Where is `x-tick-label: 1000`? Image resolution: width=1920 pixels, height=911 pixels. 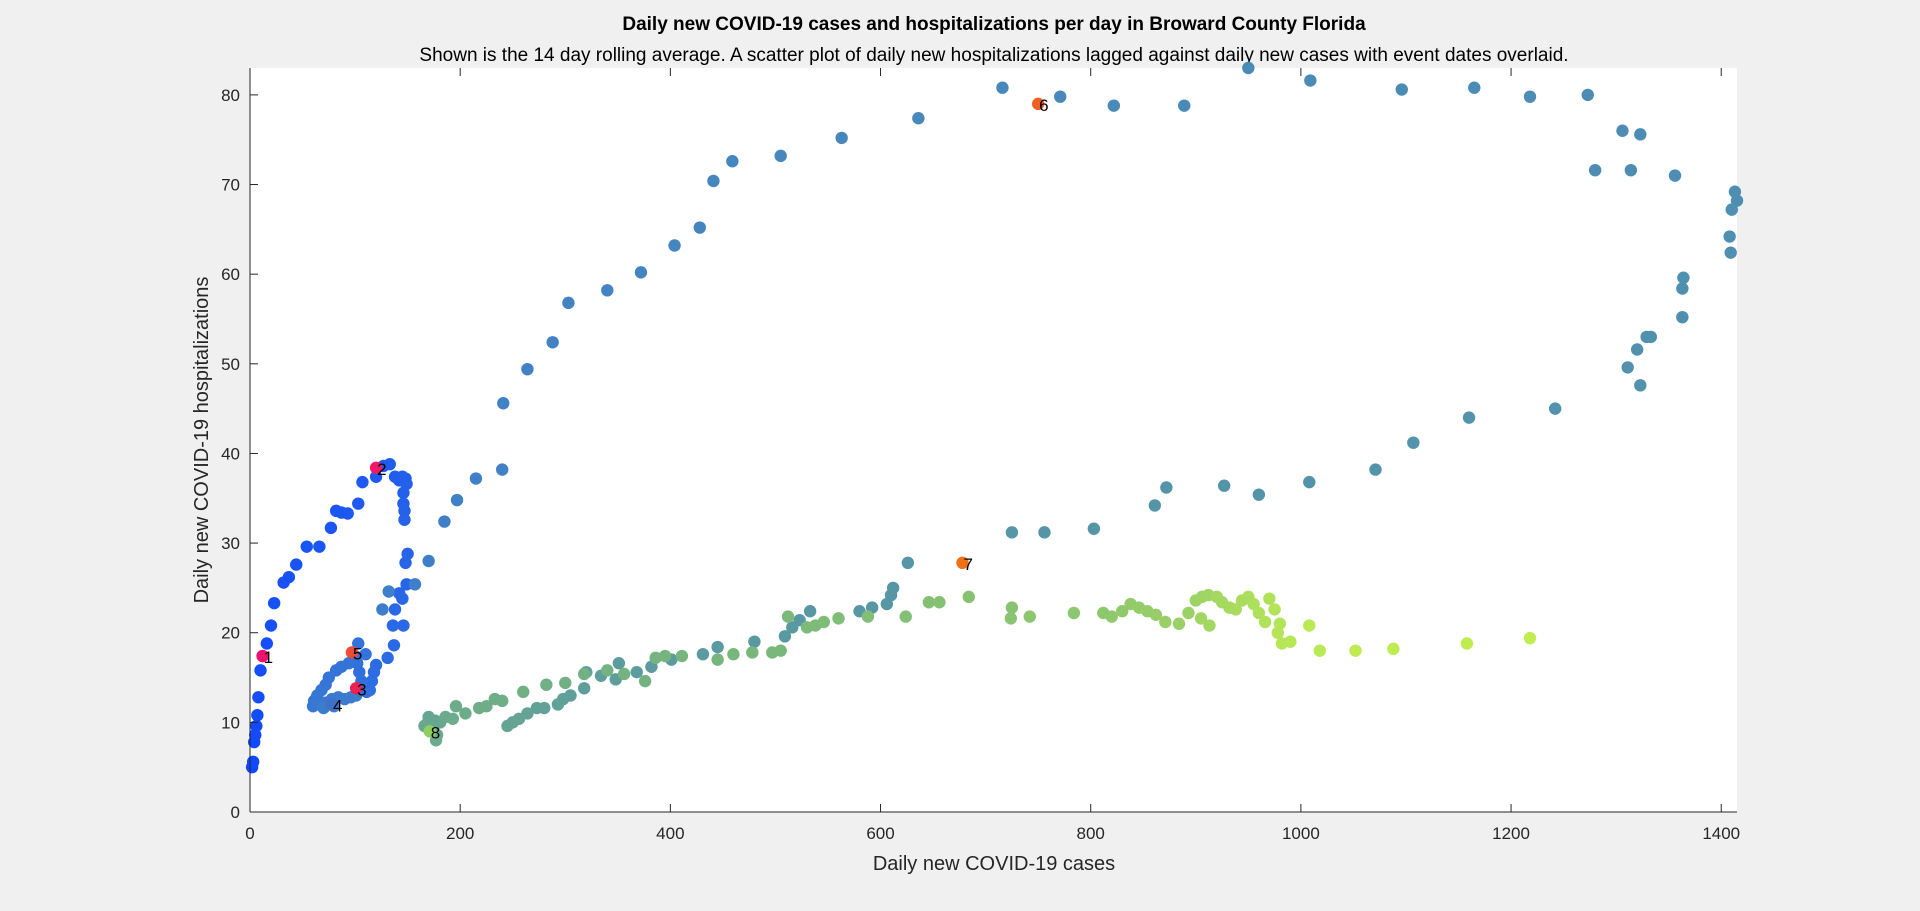 x-tick-label: 1000 is located at coordinates (1301, 833).